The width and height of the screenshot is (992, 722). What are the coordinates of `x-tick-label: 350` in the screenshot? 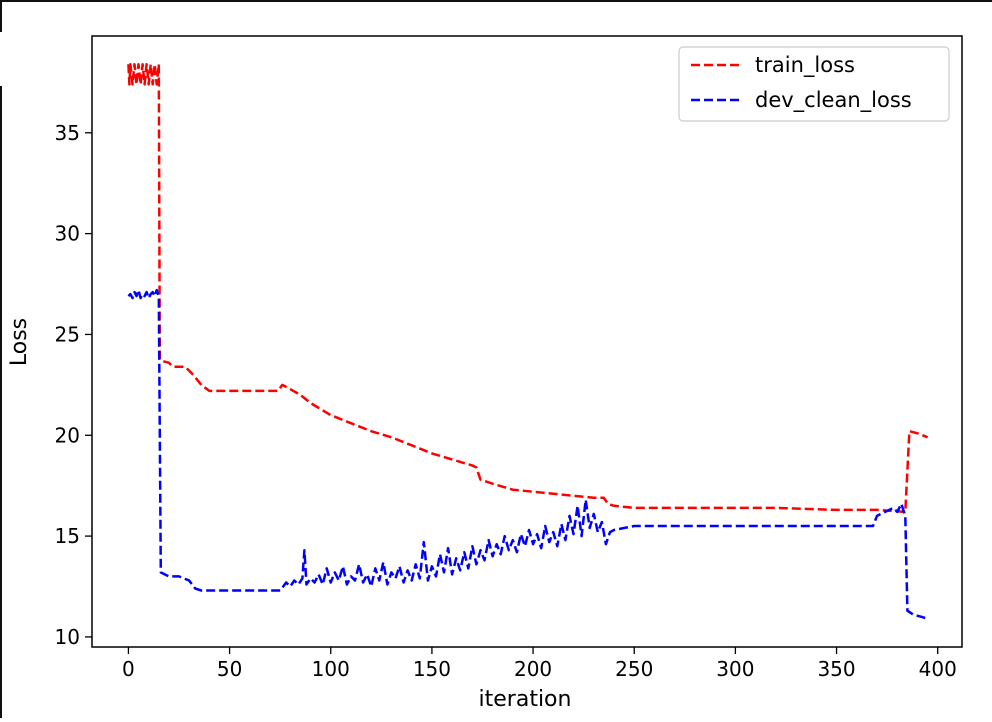 It's located at (836, 669).